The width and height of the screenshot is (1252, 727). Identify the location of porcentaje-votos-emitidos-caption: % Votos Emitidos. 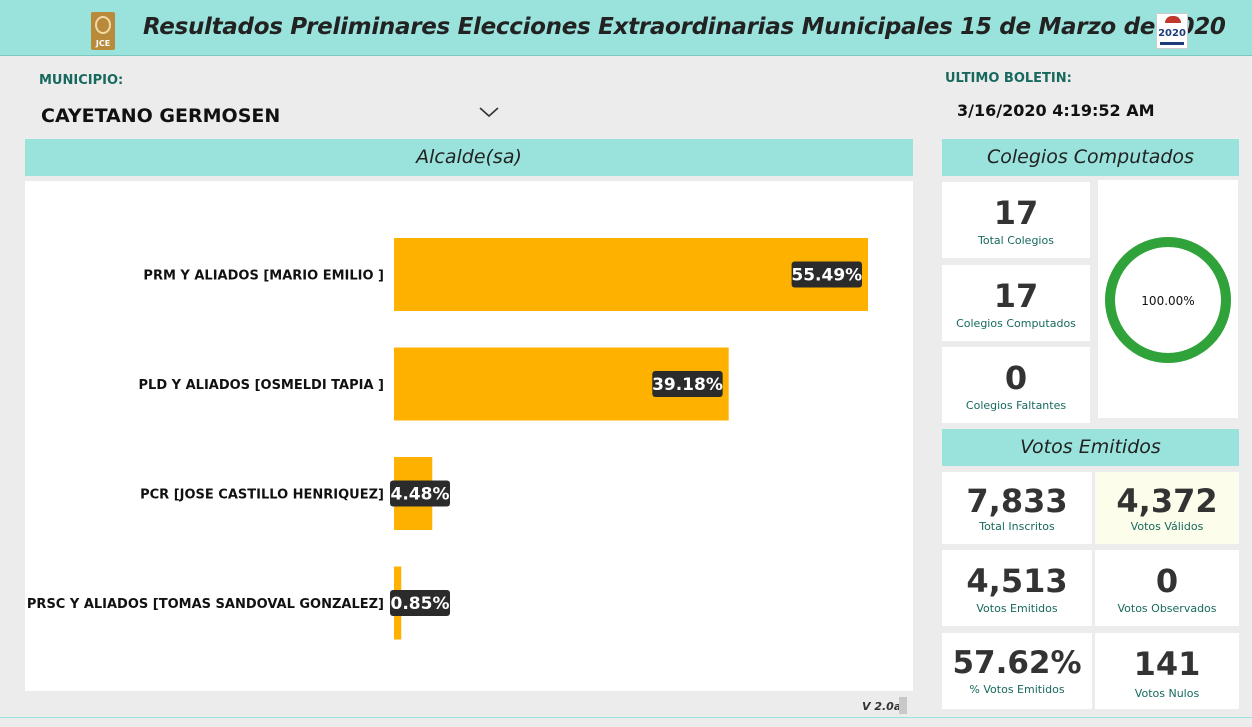
(1017, 689).